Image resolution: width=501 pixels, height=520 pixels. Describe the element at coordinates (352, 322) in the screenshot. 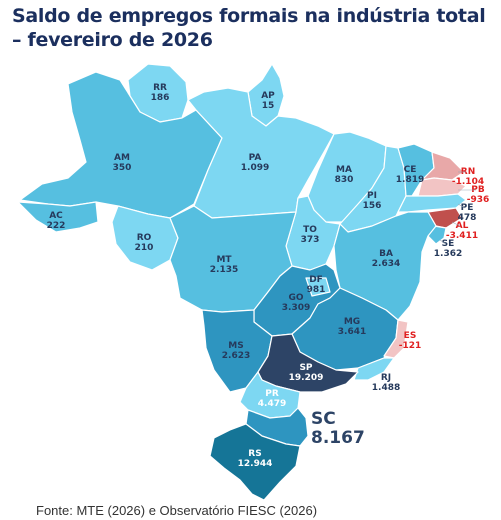

I see `state-code-mg: MG` at that location.